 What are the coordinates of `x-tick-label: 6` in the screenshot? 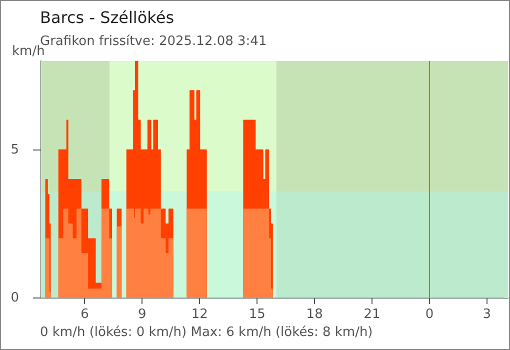 It's located at (84, 314).